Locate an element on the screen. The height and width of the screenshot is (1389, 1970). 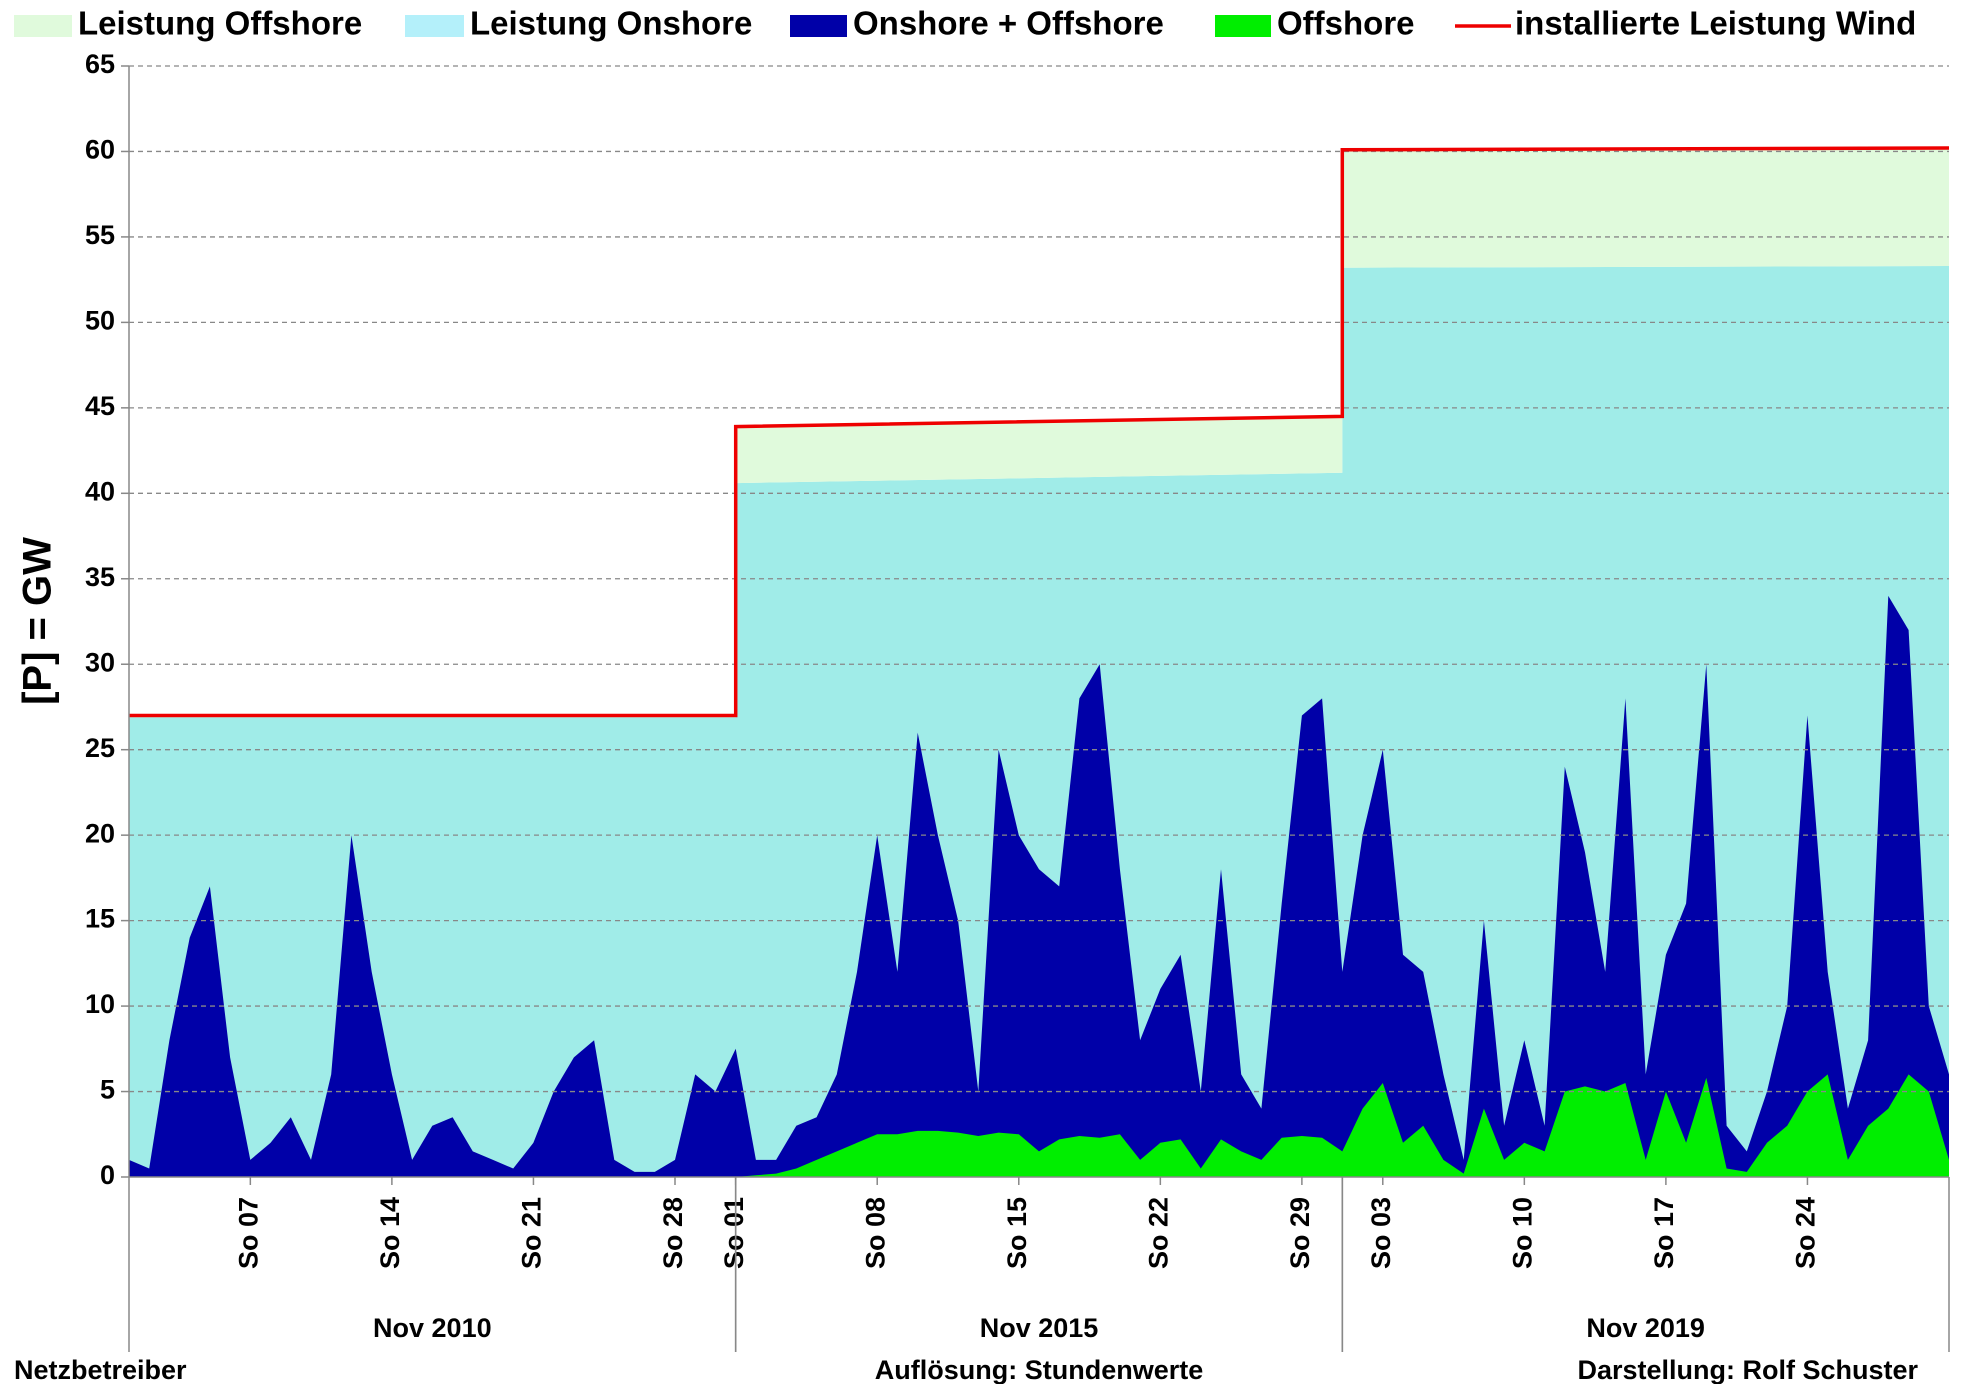
legend-label: Offshore is located at coordinates (1346, 23).